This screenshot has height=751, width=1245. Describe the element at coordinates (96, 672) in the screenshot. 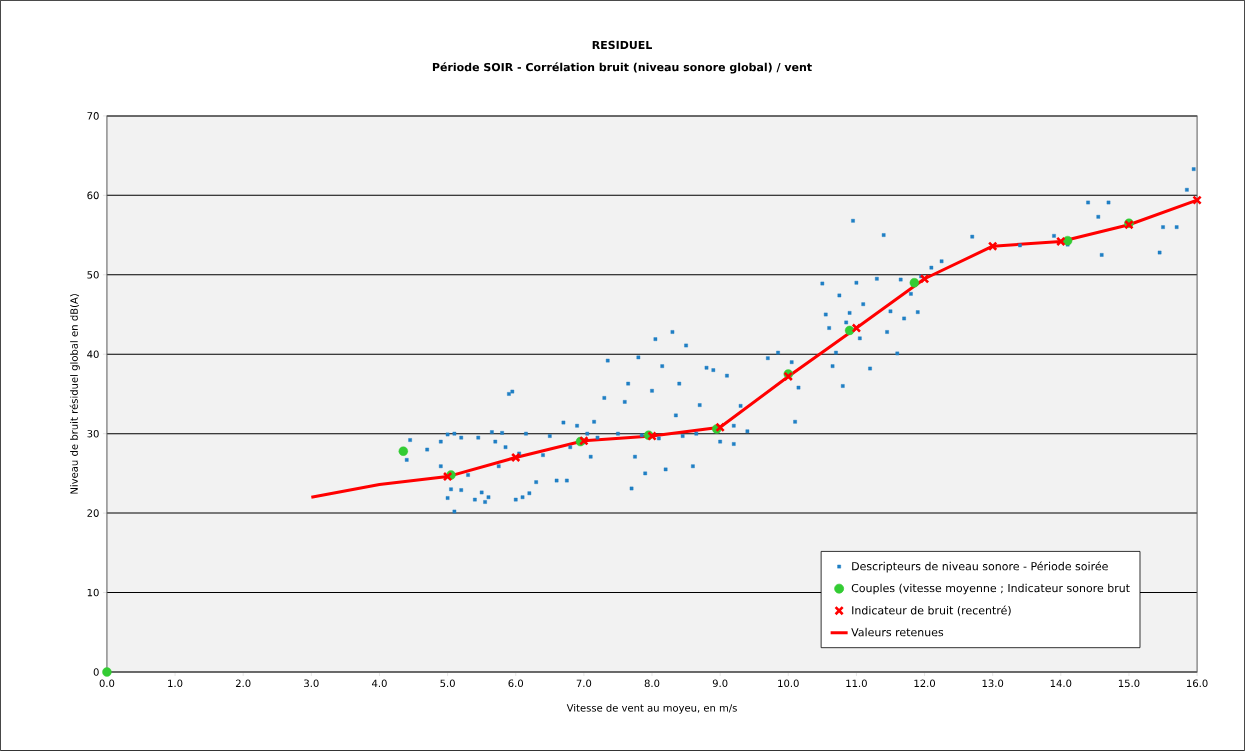

I see `y-tick-label: 0` at that location.